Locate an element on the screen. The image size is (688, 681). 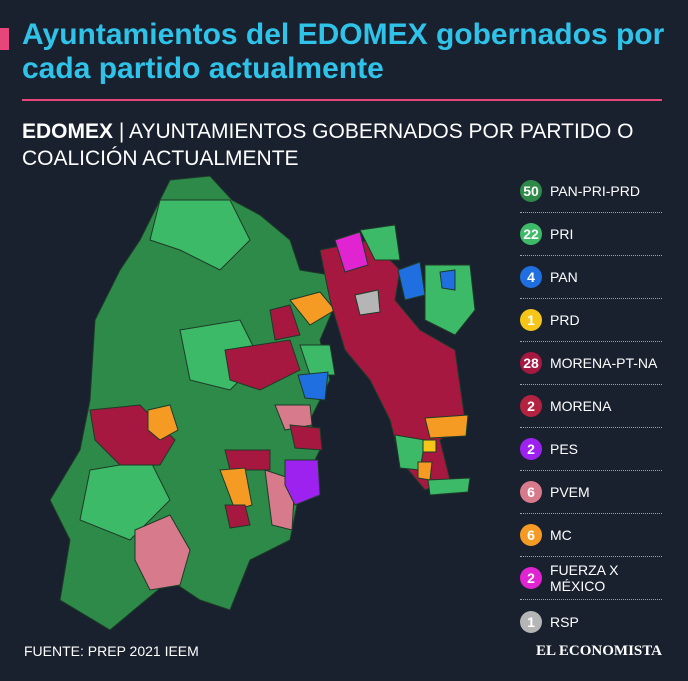
brand: EL ECONOMISTA is located at coordinates (599, 651).